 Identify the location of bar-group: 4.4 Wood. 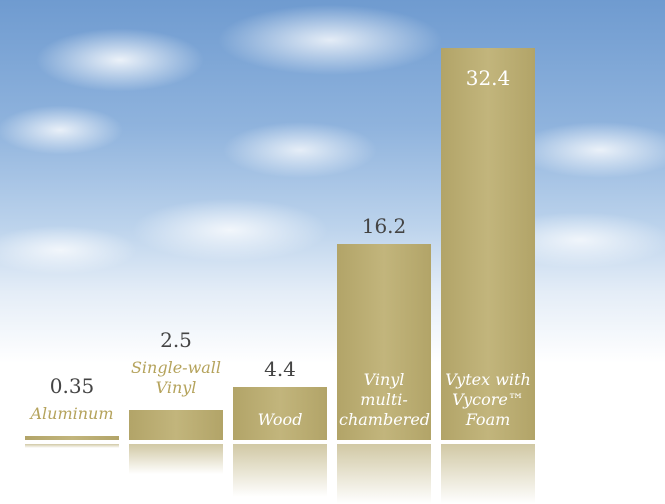
(280, 427).